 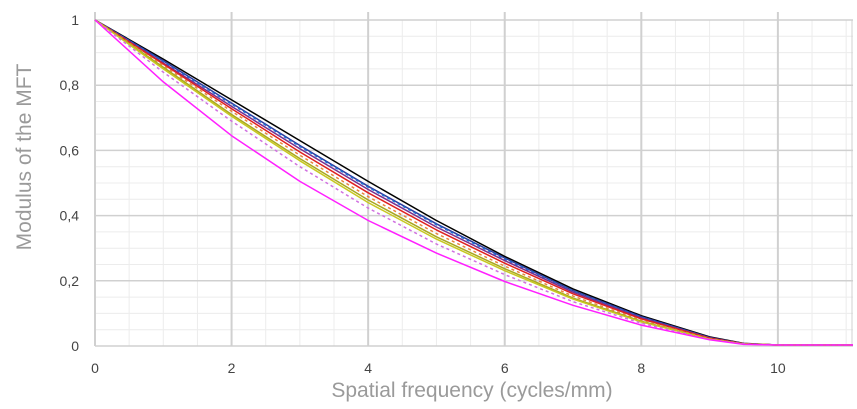 What do you see at coordinates (438, 368) in the screenshot?
I see `x-axis-ticks: 0 2 4 6 8 10` at bounding box center [438, 368].